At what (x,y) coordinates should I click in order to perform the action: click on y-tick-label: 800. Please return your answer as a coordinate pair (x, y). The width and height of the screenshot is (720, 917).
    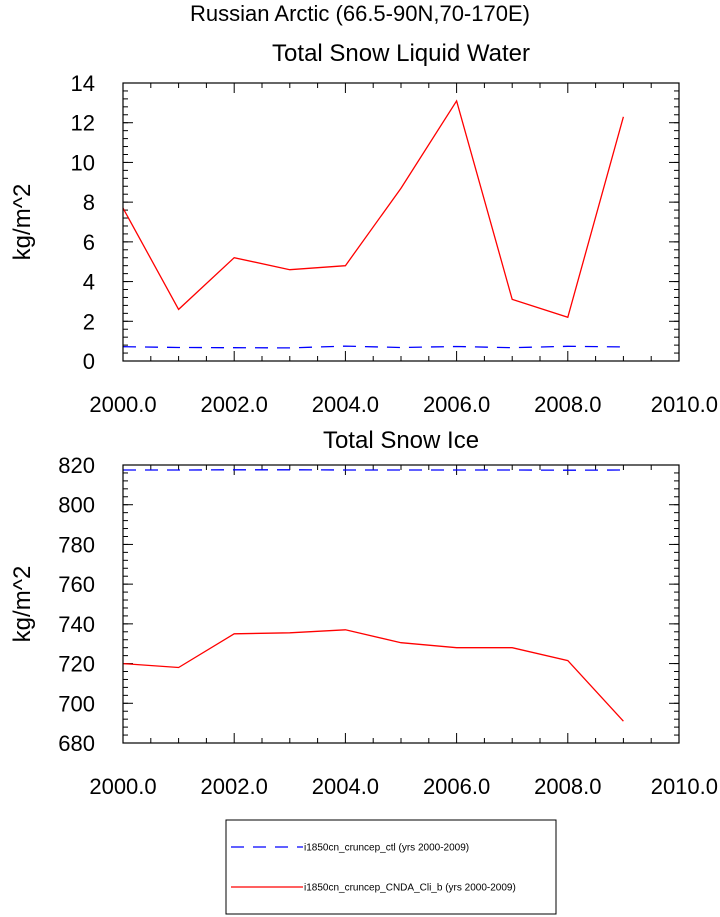
    Looking at the image, I should click on (76, 505).